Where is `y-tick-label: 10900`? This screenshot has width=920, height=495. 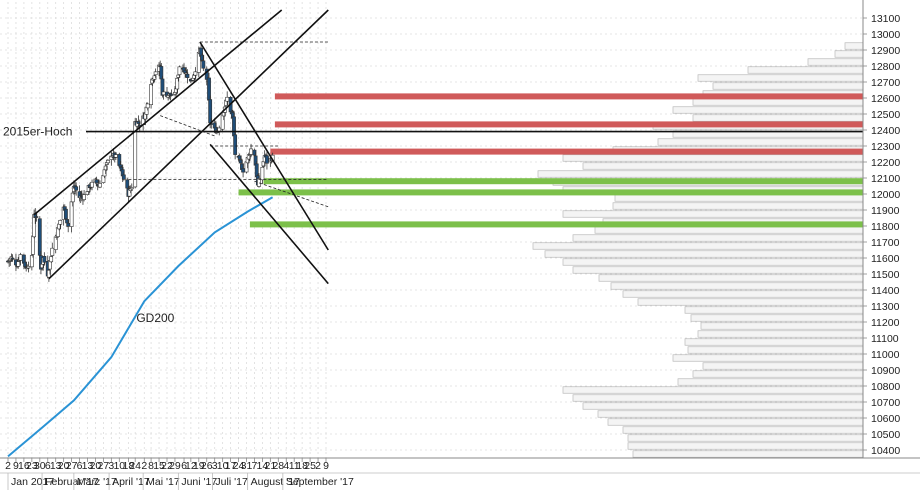 y-tick-label: 10900 is located at coordinates (885, 371).